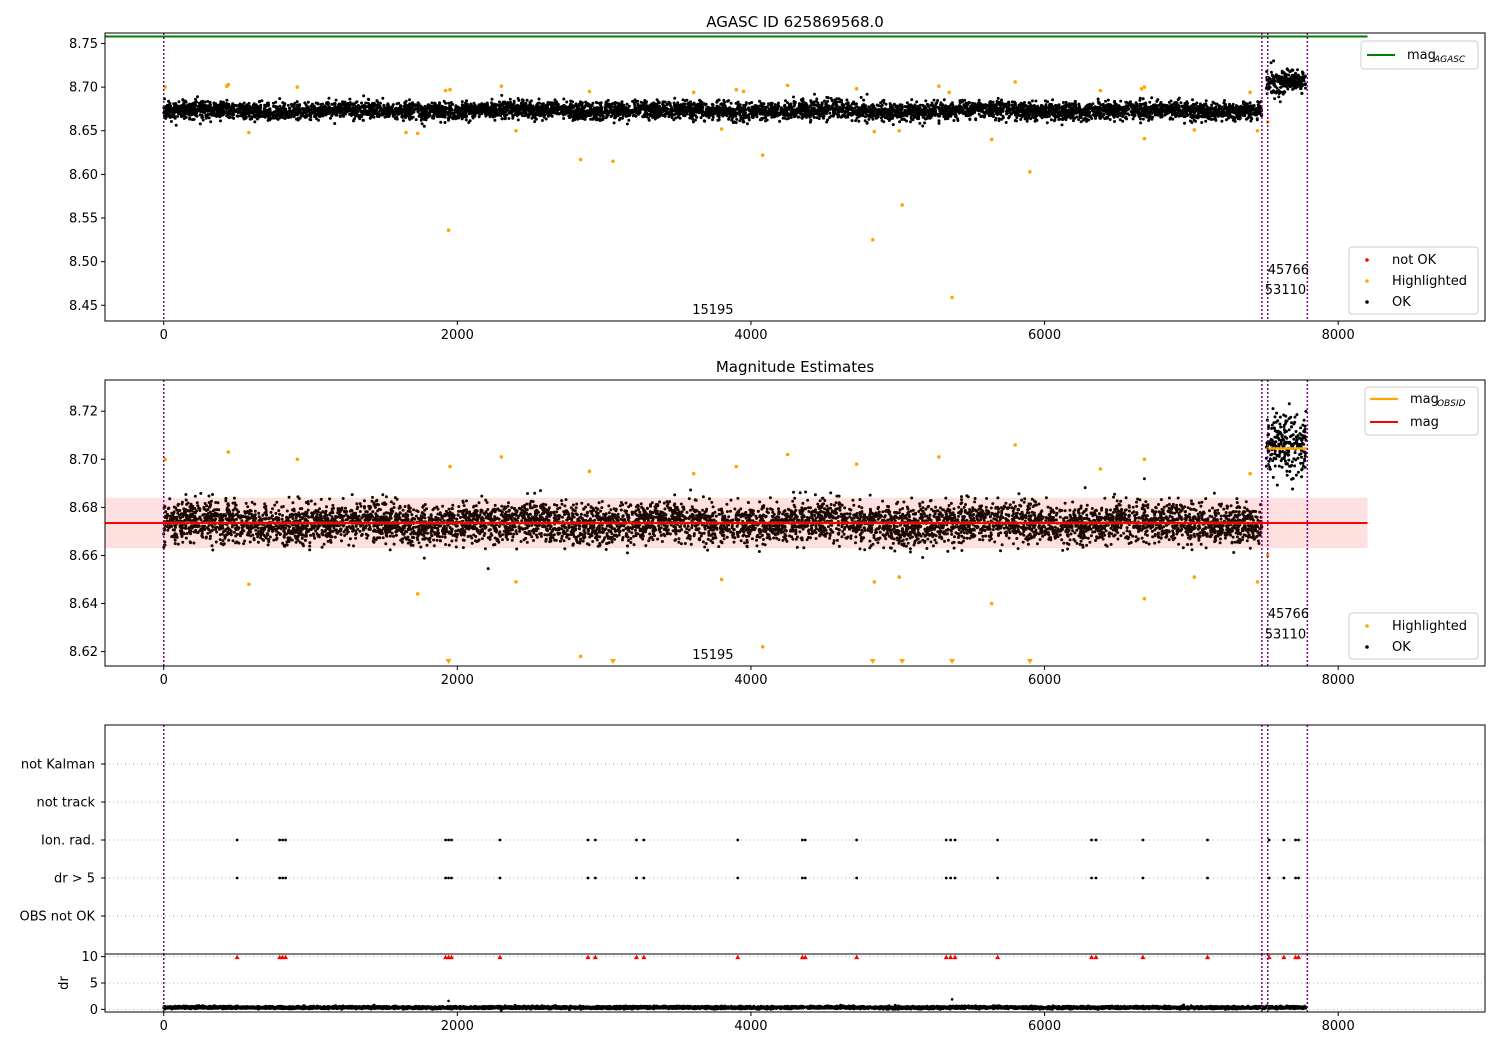  Describe the element at coordinates (83, 44) in the screenshot. I see `y-tick-label: 8.75` at that location.